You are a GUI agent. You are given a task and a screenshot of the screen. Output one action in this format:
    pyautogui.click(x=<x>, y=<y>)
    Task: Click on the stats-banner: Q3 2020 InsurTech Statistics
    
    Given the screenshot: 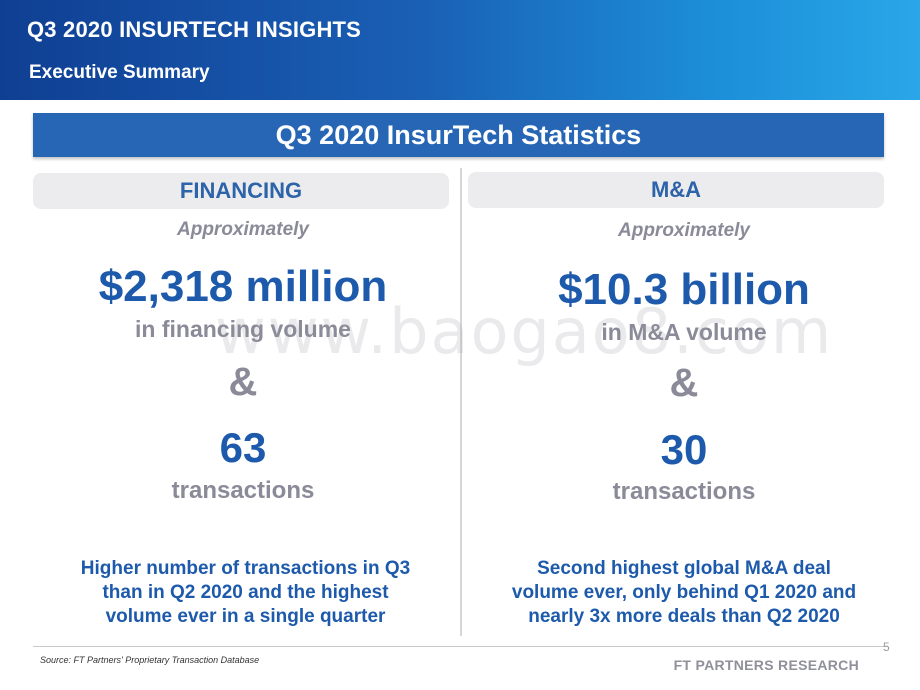 What is the action you would take?
    pyautogui.click(x=458, y=135)
    